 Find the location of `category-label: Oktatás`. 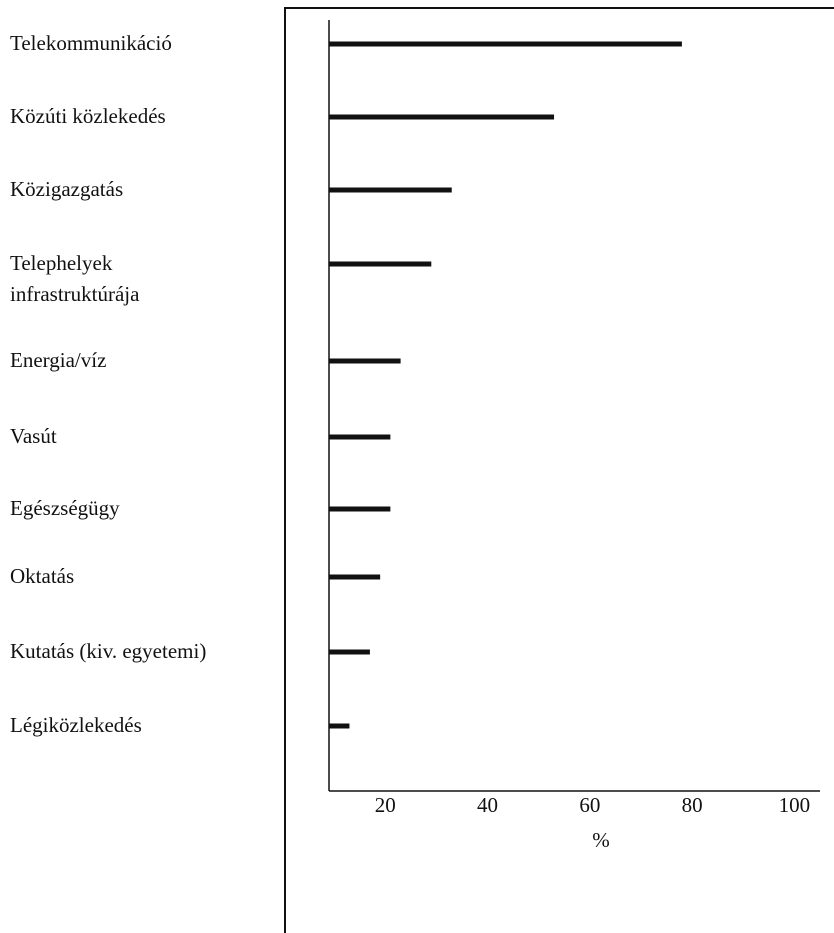

category-label: Oktatás is located at coordinates (42, 576).